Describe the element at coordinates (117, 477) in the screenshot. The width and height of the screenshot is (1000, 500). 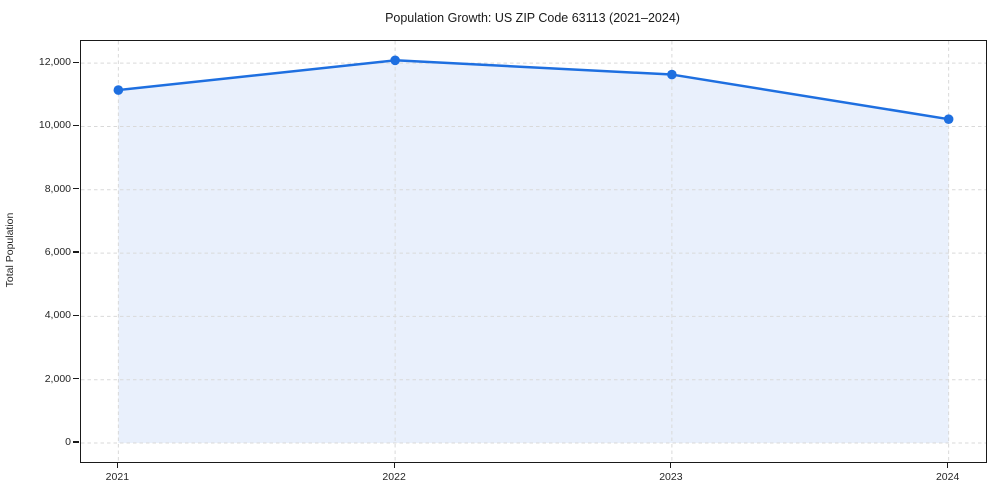
I see `x-tick-label: 2021` at that location.